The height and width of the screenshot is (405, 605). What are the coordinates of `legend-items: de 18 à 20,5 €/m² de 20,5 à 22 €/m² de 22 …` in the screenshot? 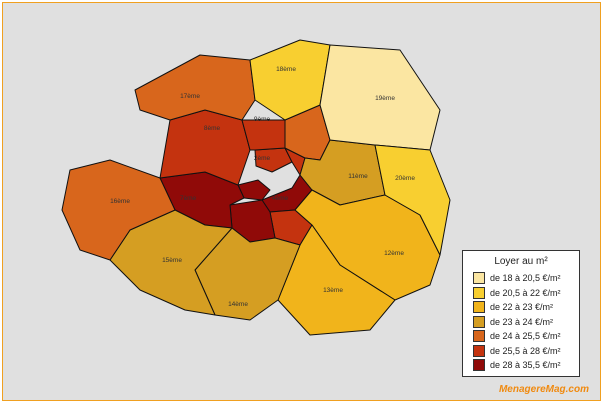 It's located at (521, 322).